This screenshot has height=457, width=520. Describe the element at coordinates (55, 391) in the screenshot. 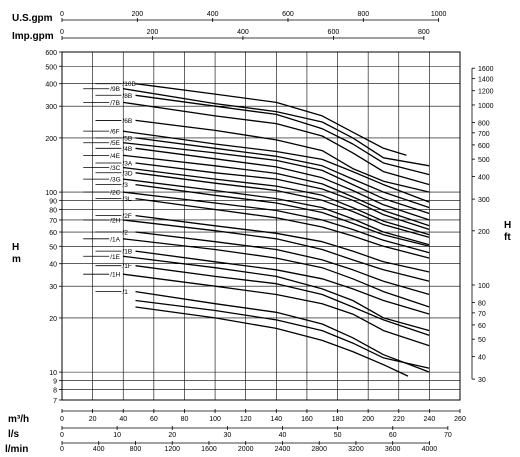

I see `tick-label: 8` at that location.